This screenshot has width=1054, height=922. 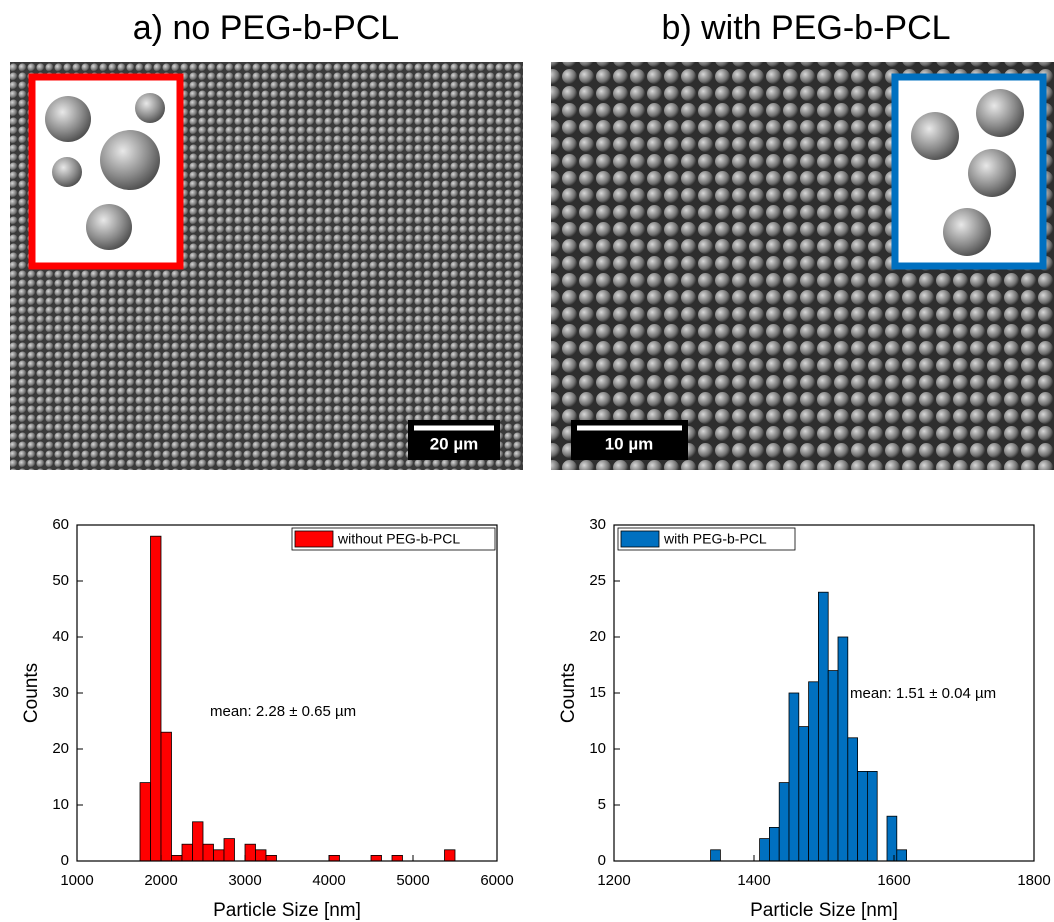 I want to click on legend-label: without PEG-b-PCL, so click(x=398, y=539).